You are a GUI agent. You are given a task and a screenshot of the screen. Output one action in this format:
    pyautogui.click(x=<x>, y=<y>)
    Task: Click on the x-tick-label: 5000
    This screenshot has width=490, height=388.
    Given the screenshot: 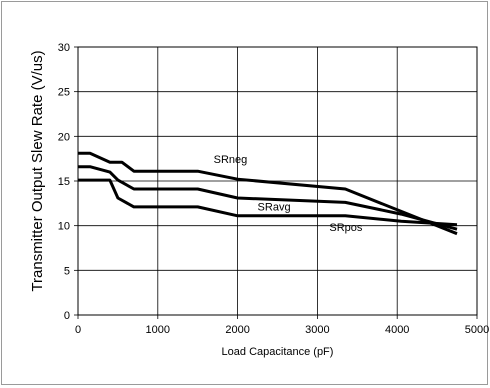 What is the action you would take?
    pyautogui.click(x=477, y=330)
    